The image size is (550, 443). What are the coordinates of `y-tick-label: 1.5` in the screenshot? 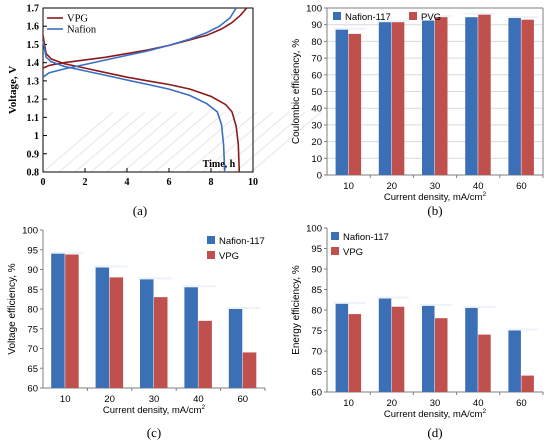 It's located at (33, 45).